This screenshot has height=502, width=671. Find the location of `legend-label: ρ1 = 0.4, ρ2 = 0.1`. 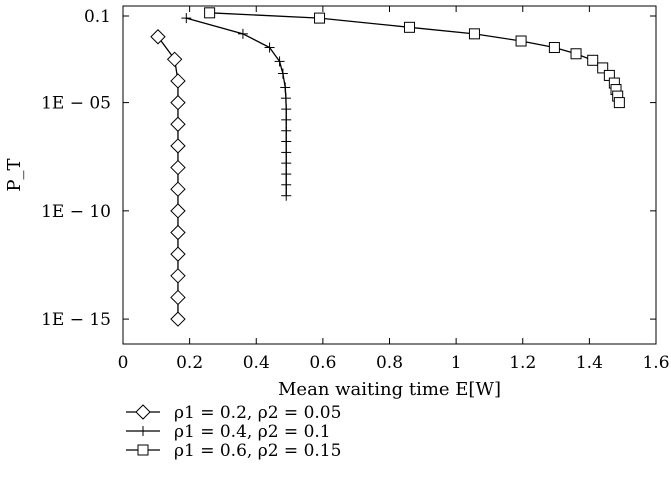

legend-label: ρ1 = 0.4, ρ2 = 0.1 is located at coordinates (252, 432).